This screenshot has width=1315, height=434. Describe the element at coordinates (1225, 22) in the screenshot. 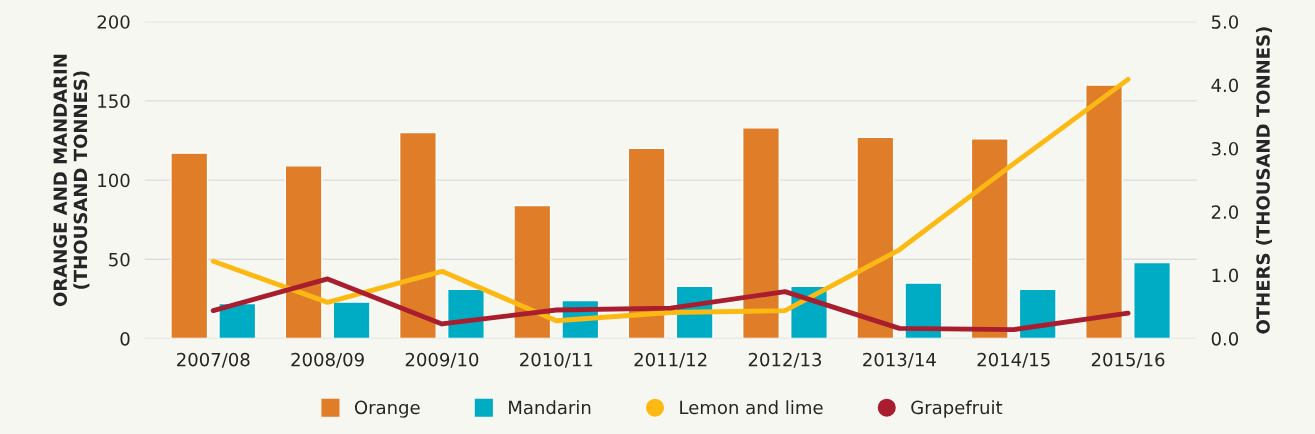

I see `y2-tick-label: 5.0` at that location.